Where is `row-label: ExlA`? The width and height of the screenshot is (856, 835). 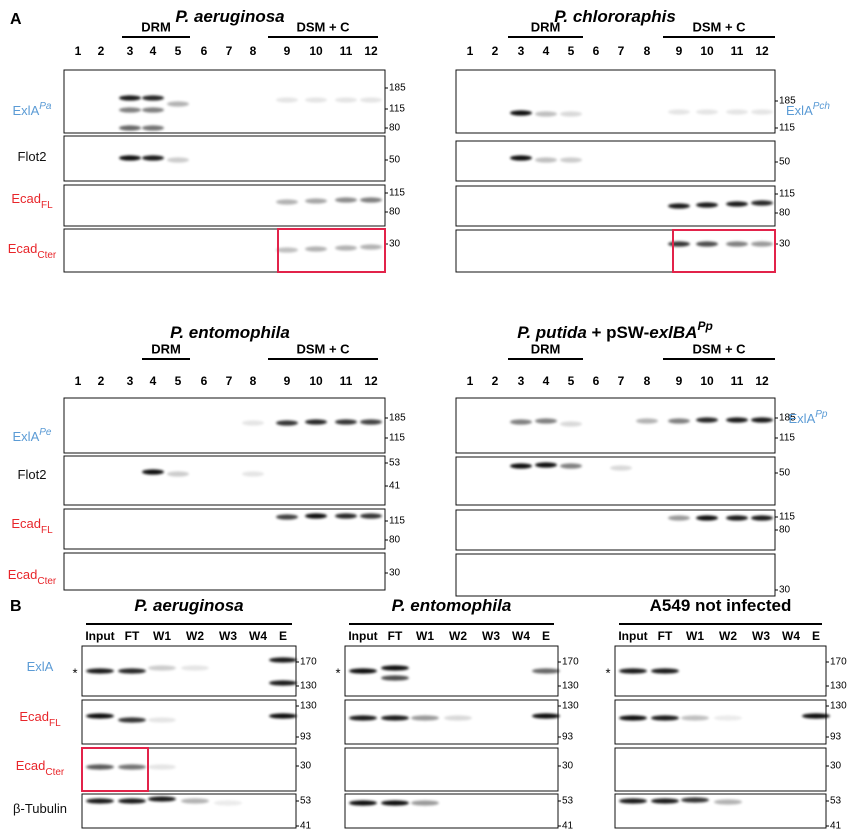
row-label: ExlA is located at coordinates (40, 666).